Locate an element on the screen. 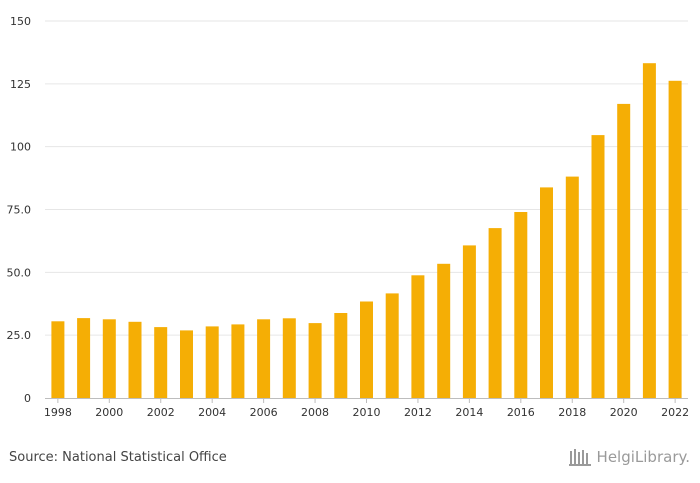  bar-2004 is located at coordinates (212, 362).